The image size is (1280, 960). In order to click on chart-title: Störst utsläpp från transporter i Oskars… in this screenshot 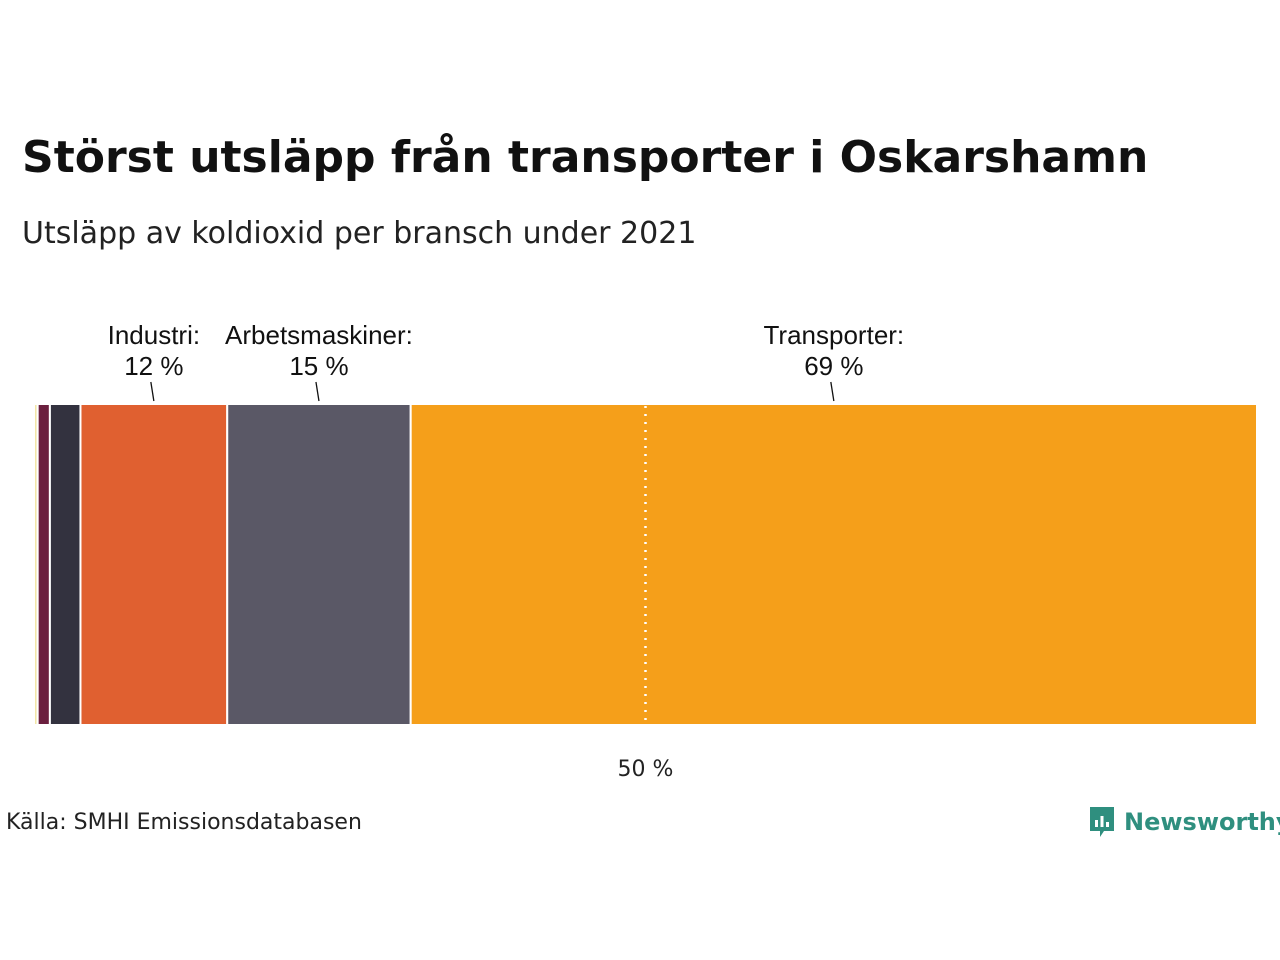, I will do `click(585, 157)`.